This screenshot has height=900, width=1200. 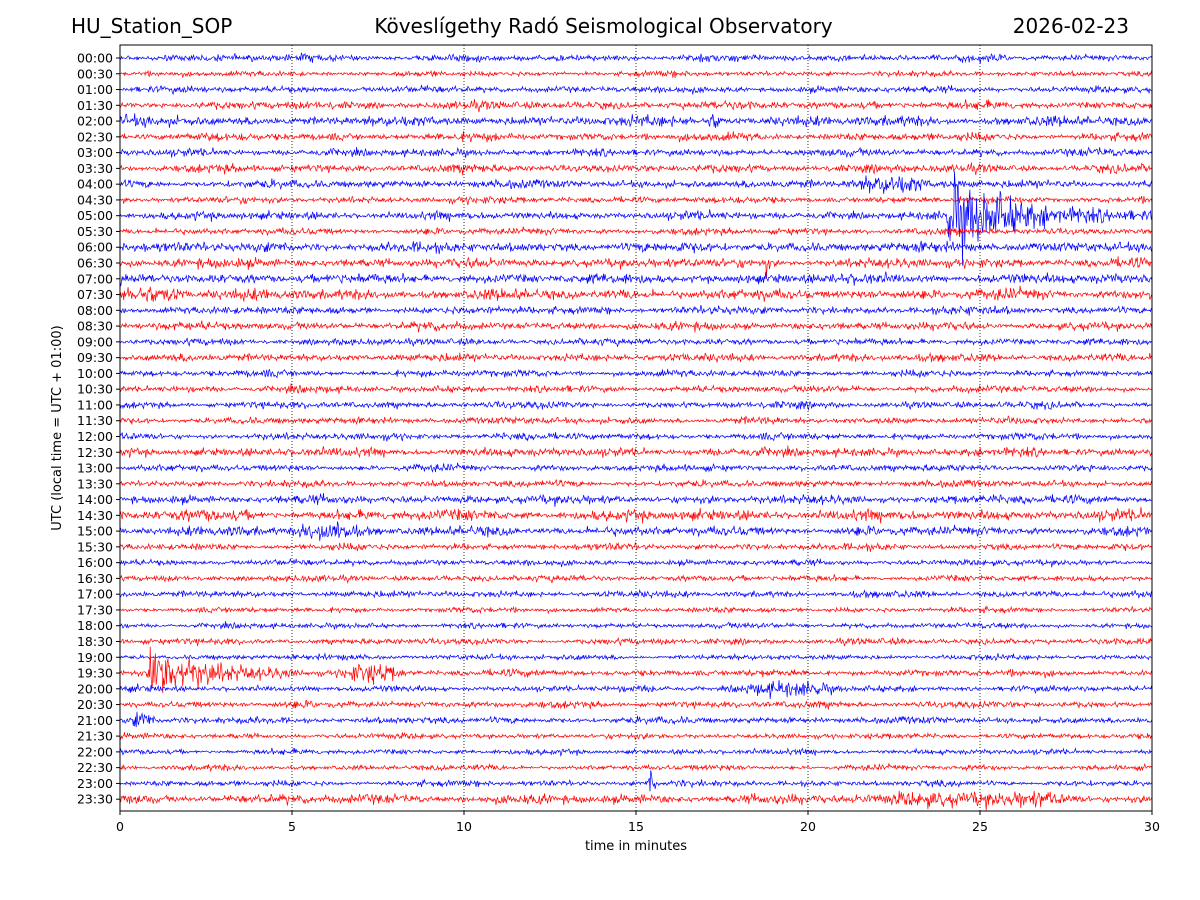 I want to click on x-tick-label: 20, so click(x=808, y=826).